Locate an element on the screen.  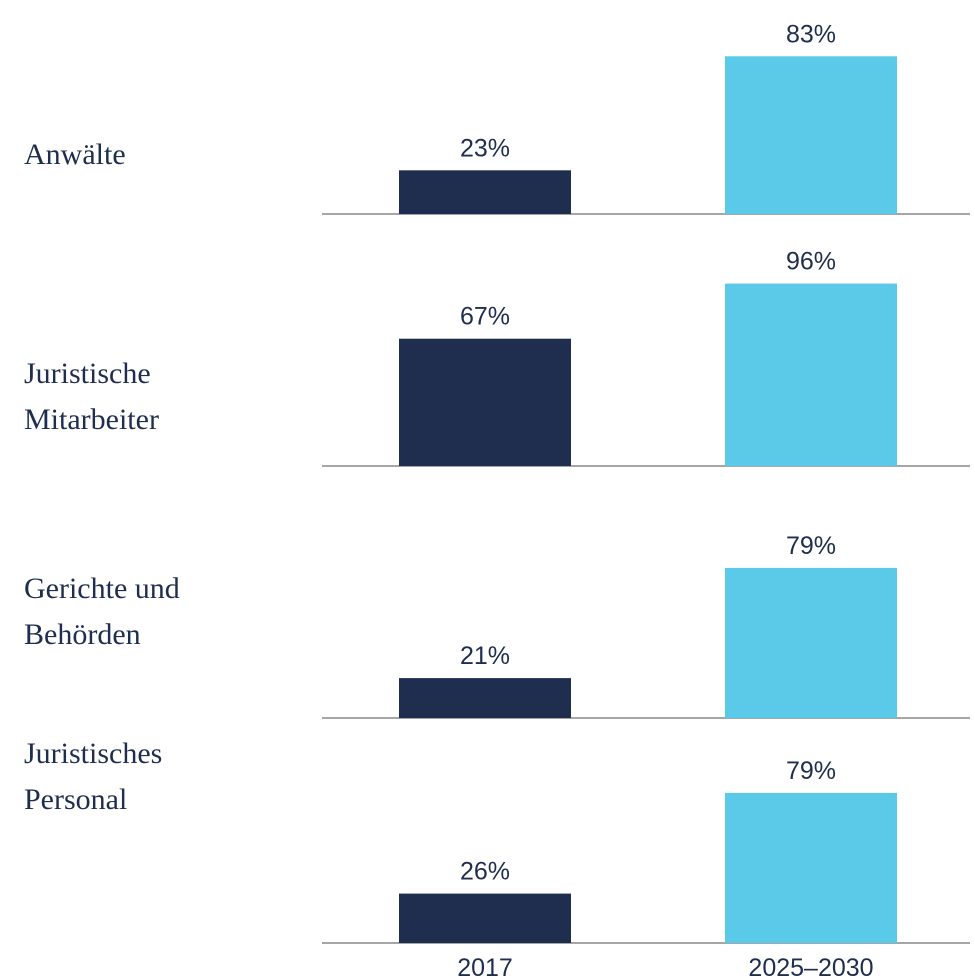
legend-label: 2017 is located at coordinates (485, 966).